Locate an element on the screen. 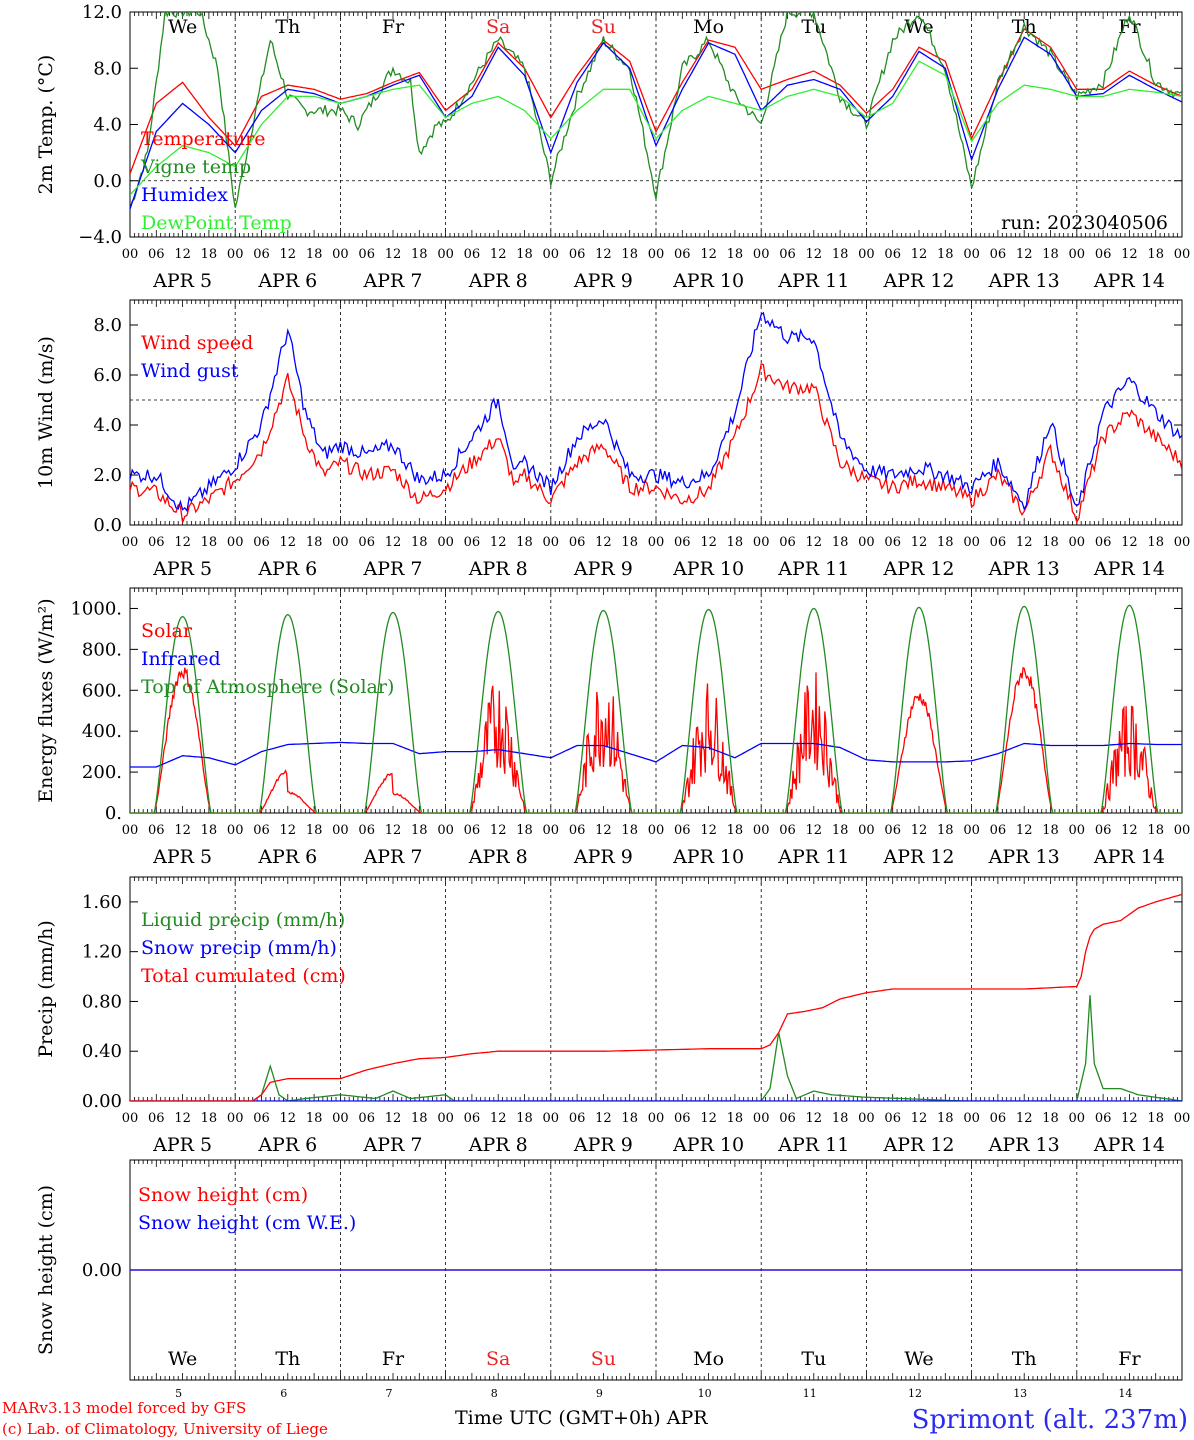 This screenshot has width=1194, height=1440. weekday-label: Mo is located at coordinates (708, 27).